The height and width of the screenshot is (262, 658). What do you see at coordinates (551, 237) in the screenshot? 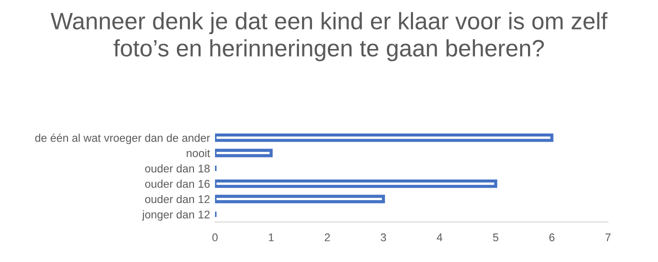
I see `x-tick-label: 6` at bounding box center [551, 237].